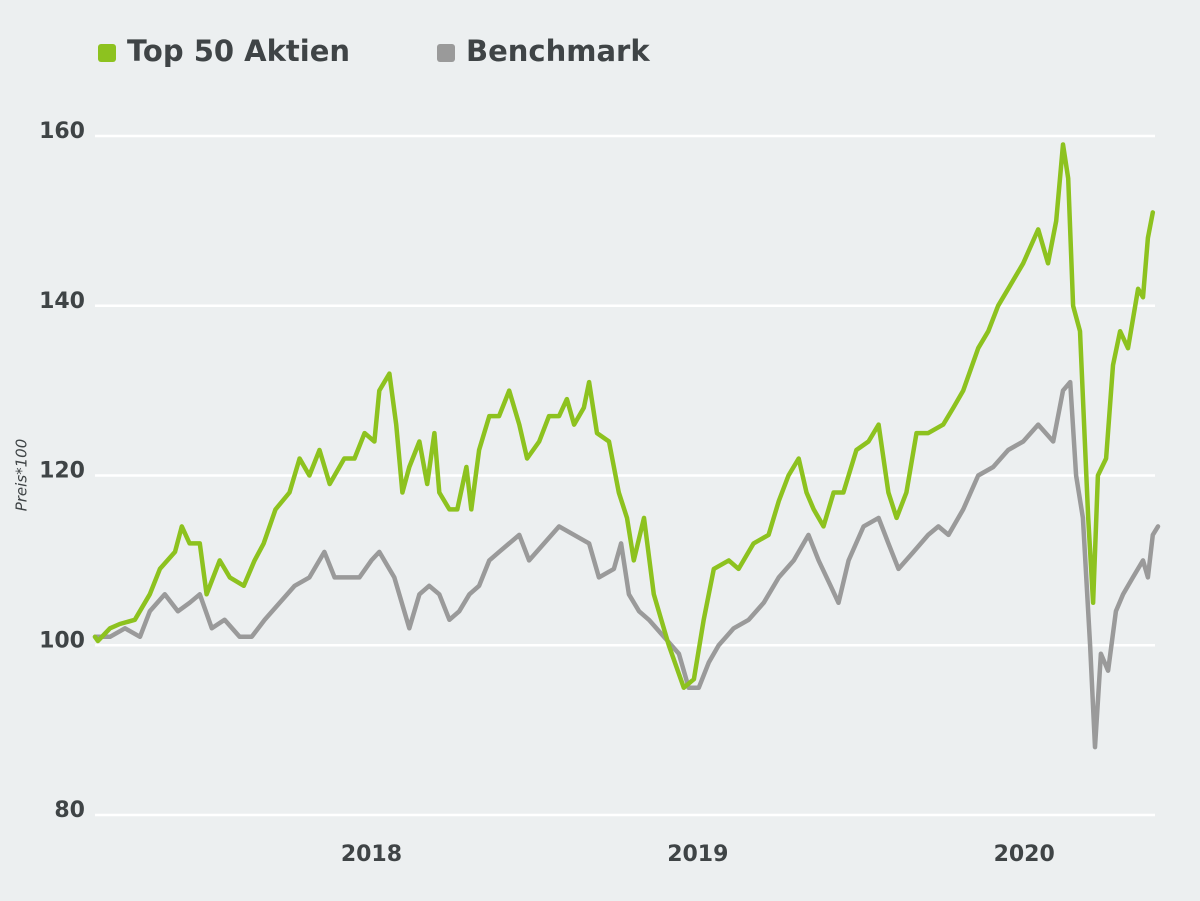  Describe the element at coordinates (22, 475) in the screenshot. I see `y-axis-label: Preis*100` at that location.